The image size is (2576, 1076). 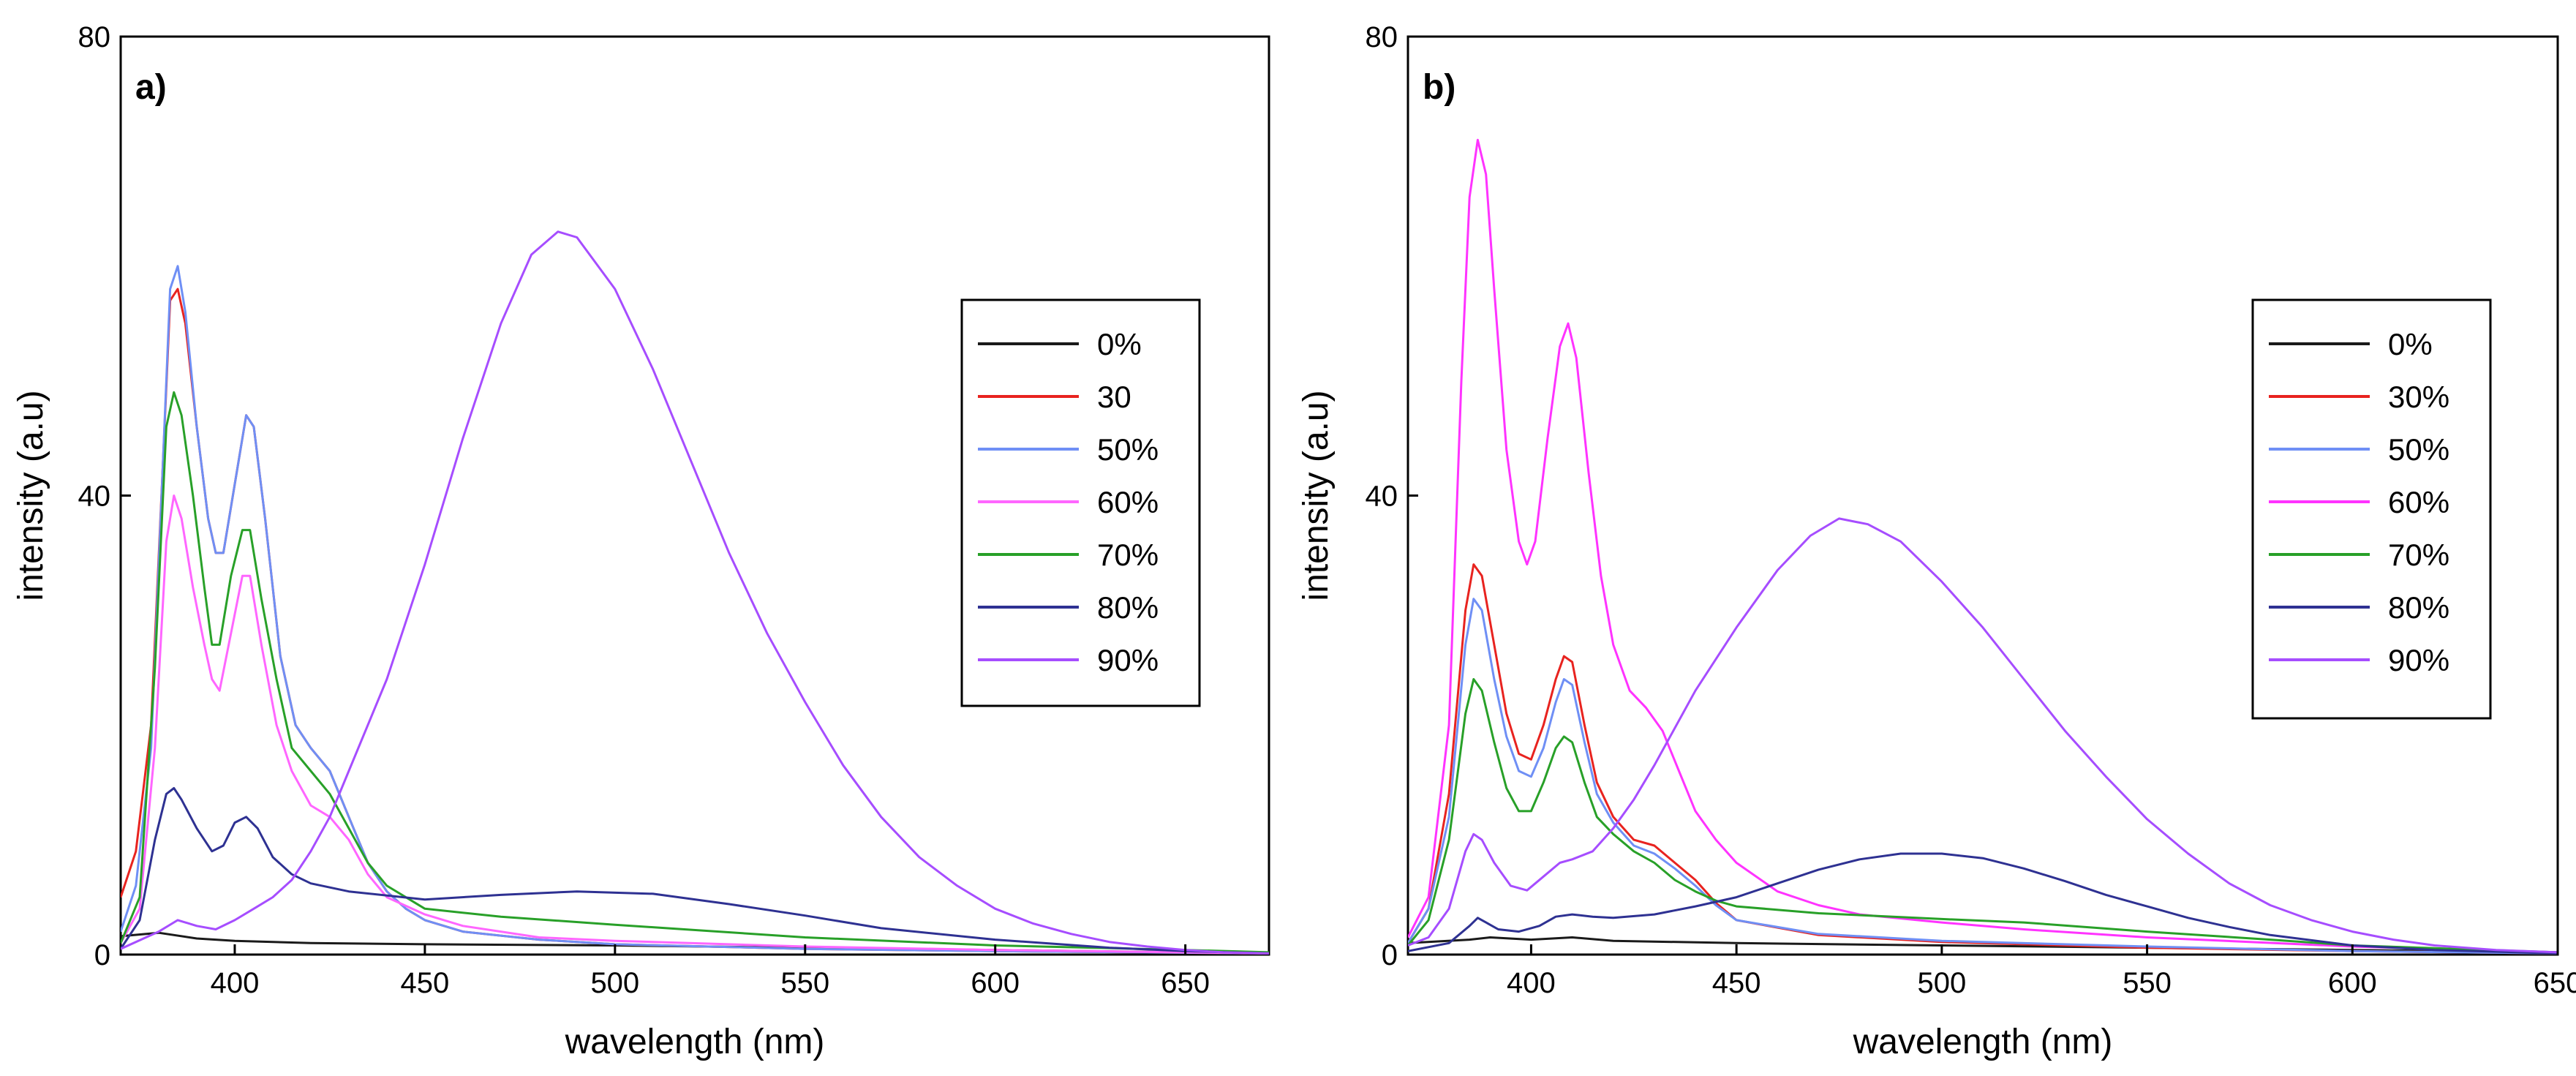 I want to click on chart-b-y-tick-label: 40, so click(x=1382, y=497).